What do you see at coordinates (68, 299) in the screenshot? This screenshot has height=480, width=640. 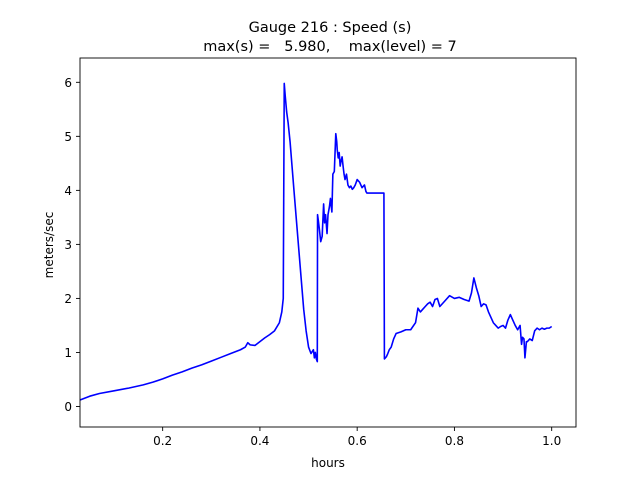 I see `y-tick-label: 2` at bounding box center [68, 299].